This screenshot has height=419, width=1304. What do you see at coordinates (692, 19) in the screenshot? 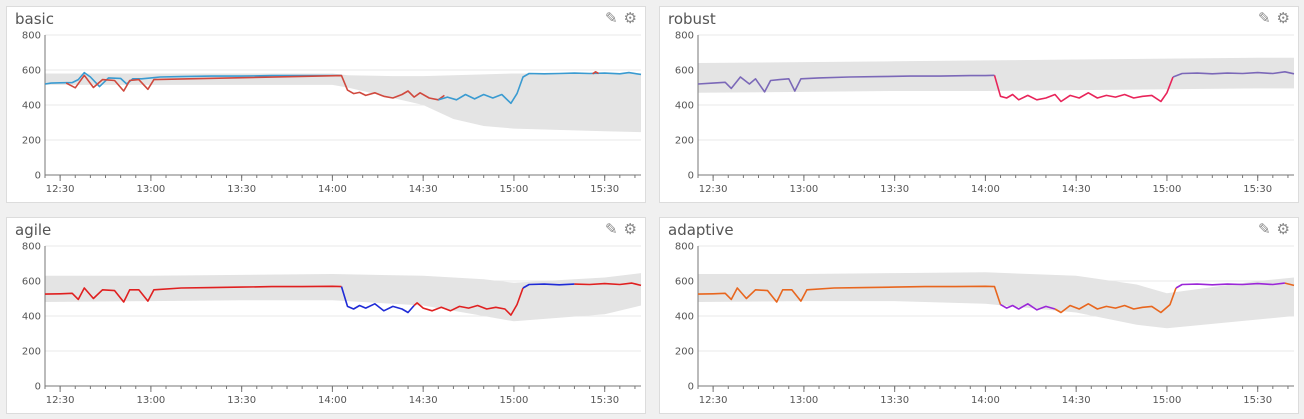
I see `panel-title: robust` at bounding box center [692, 19].